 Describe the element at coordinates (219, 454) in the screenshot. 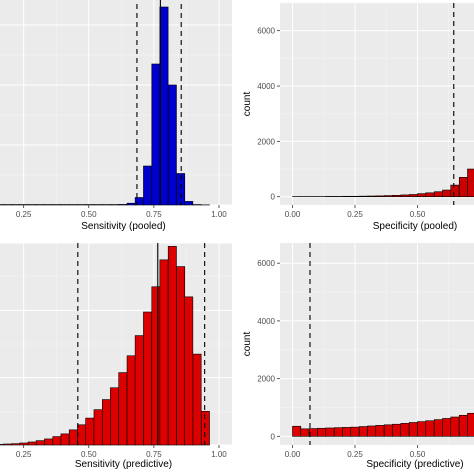

I see `x-tick-label: 1.00` at that location.